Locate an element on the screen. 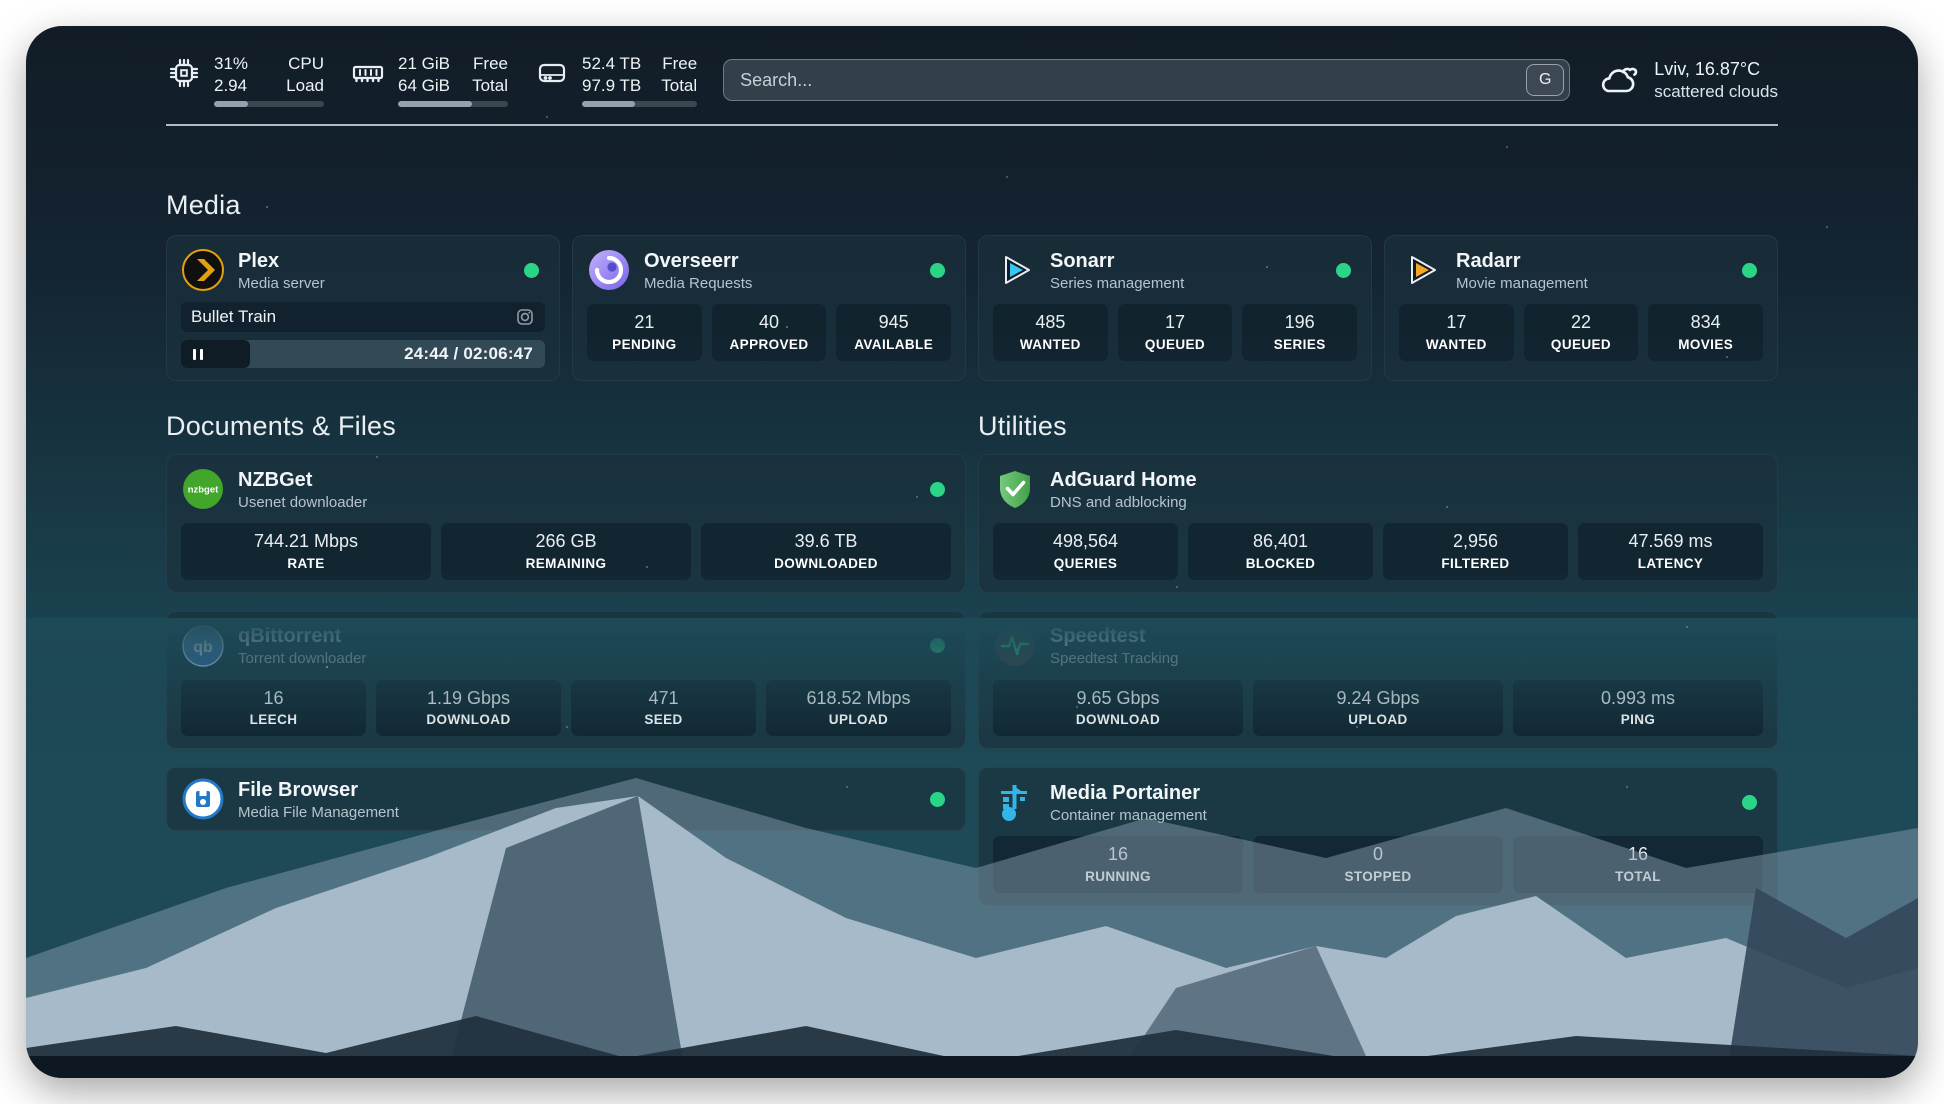  radarr-stat-movies: 834 MOVIES is located at coordinates (1706, 332).